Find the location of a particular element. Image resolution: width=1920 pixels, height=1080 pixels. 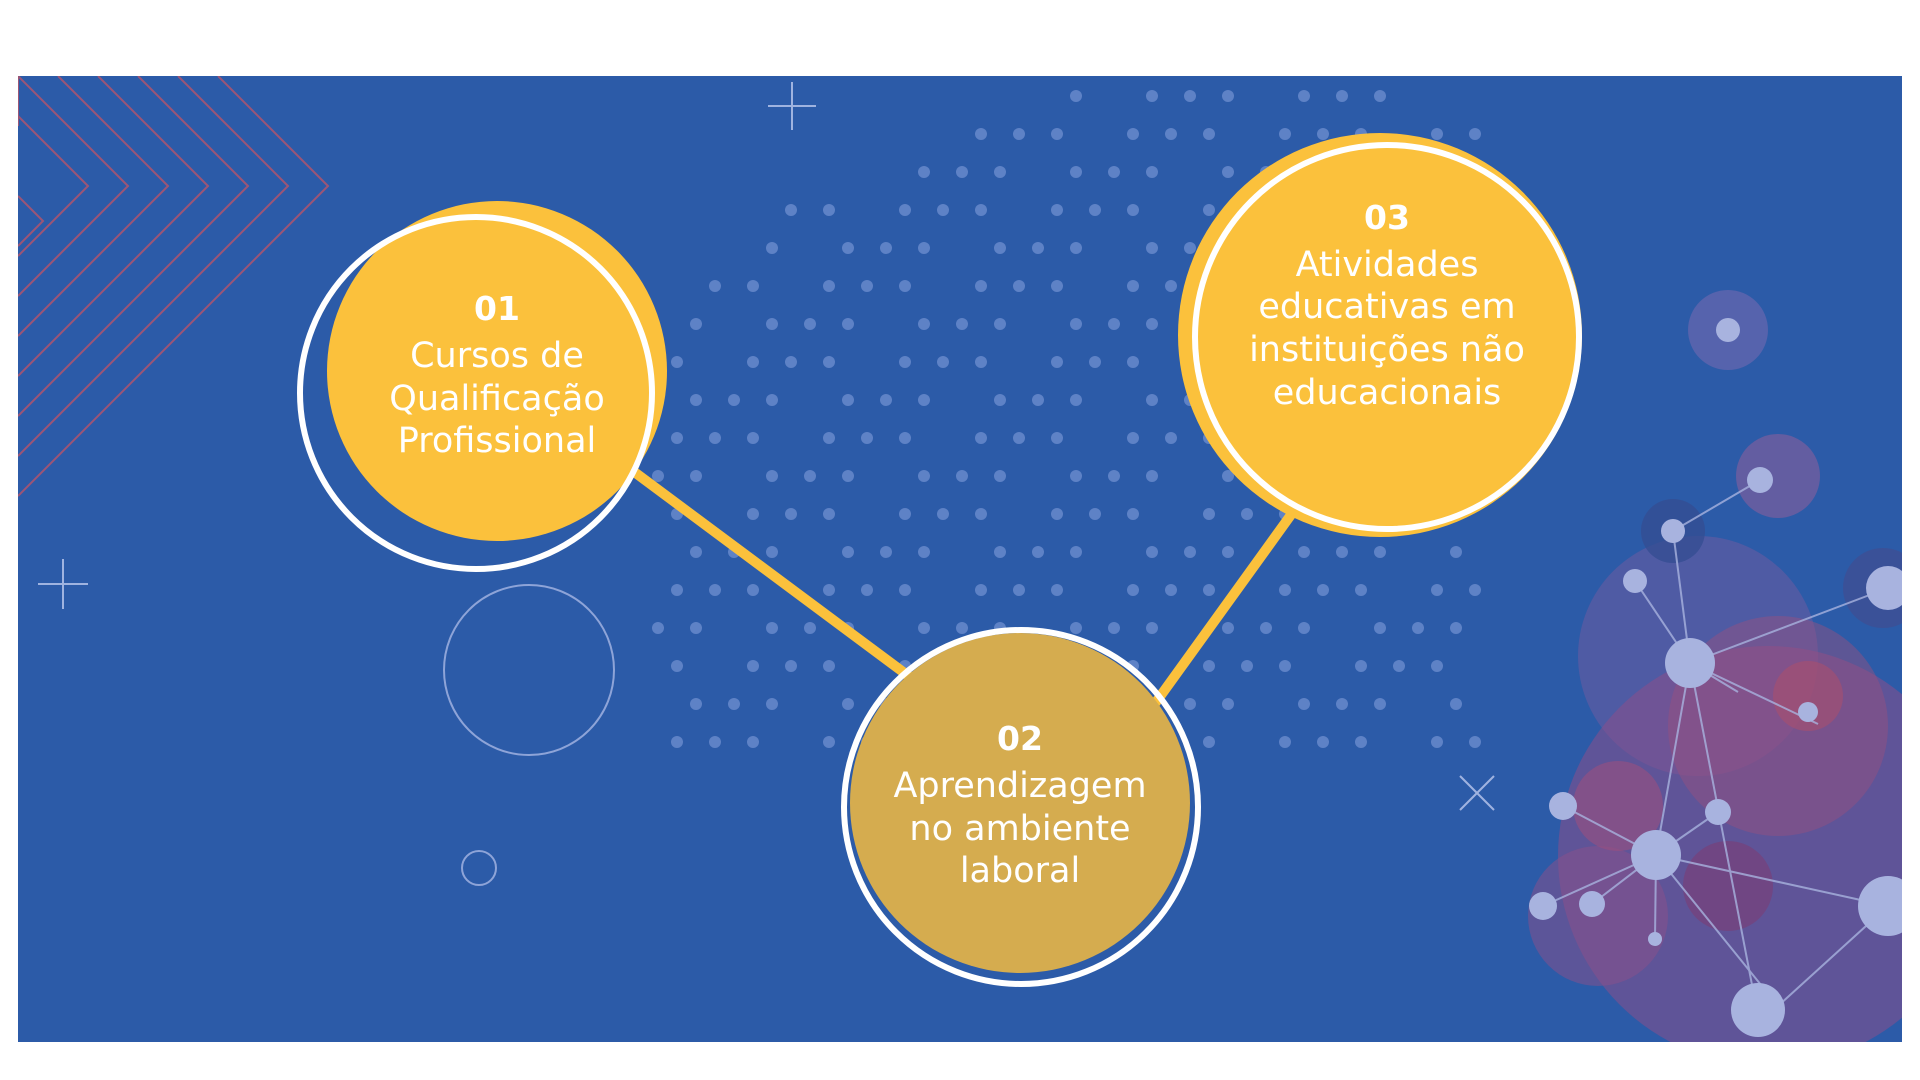

step-02-label-line-3: laboral is located at coordinates (1020, 871).